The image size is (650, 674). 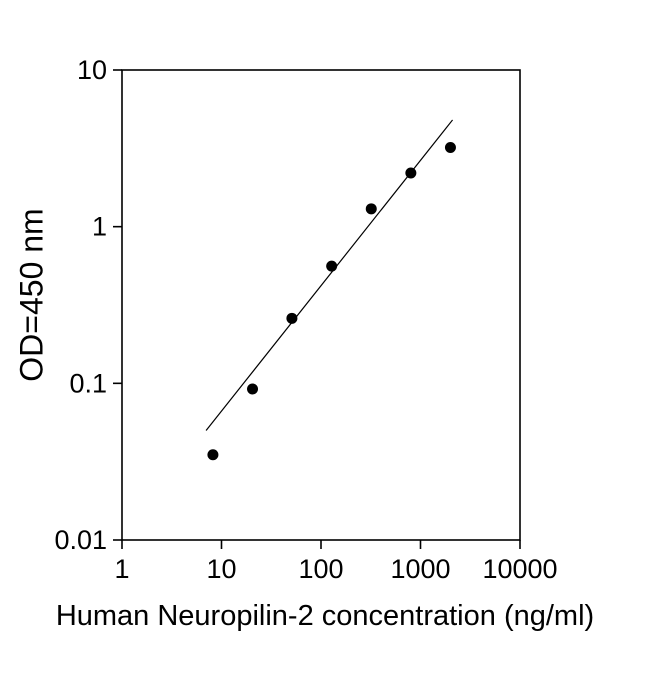 What do you see at coordinates (80, 540) in the screenshot?
I see `y-tick-label: 0.01` at bounding box center [80, 540].